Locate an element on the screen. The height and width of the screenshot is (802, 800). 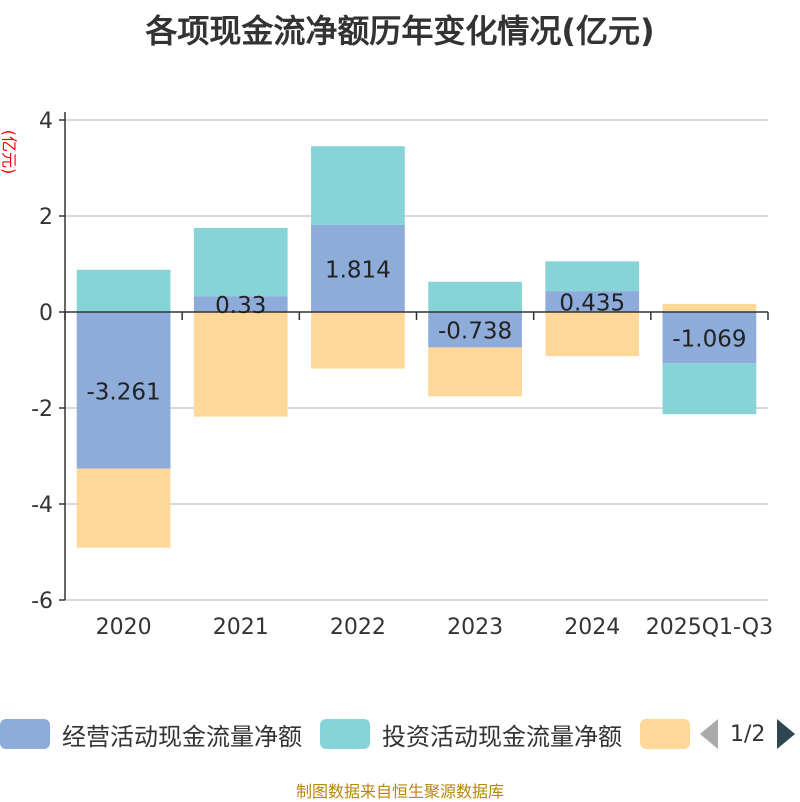
data-label-2020: -3.261 is located at coordinates (124, 392).